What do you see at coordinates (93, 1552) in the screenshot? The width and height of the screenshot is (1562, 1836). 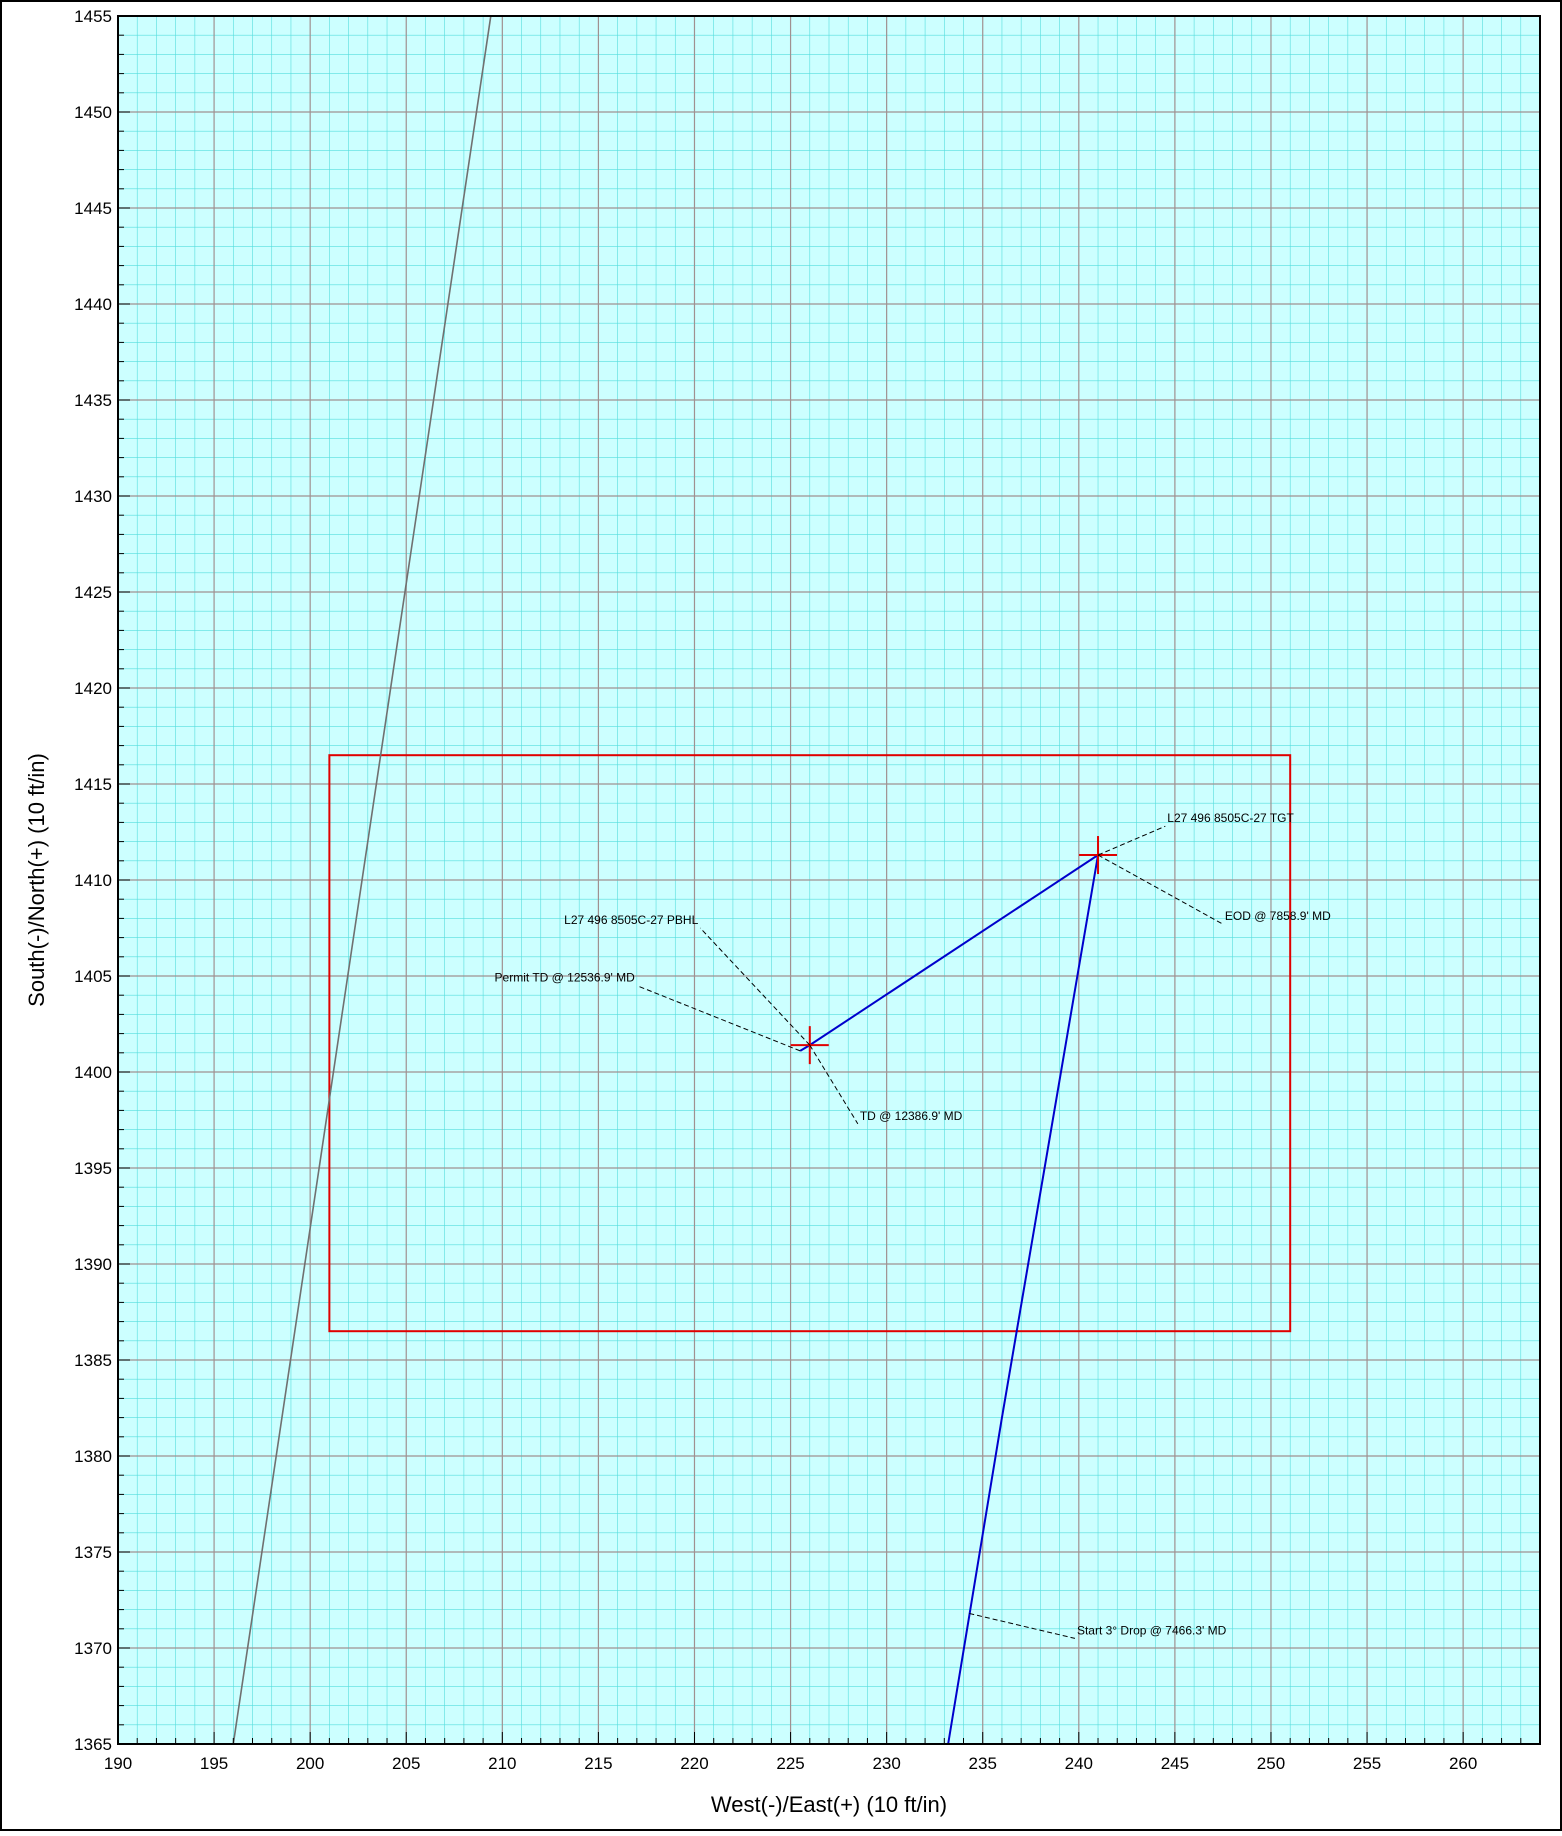 I see `y-tick-label: 1375` at bounding box center [93, 1552].